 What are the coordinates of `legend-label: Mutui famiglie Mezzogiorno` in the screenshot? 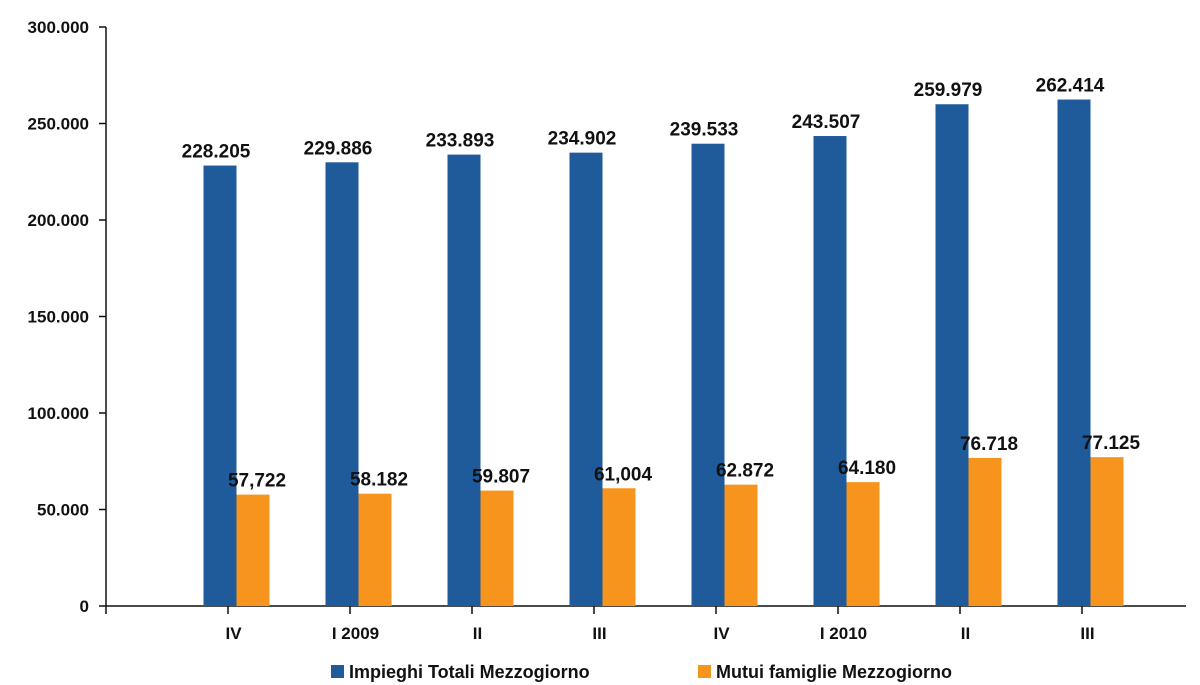 It's located at (834, 672).